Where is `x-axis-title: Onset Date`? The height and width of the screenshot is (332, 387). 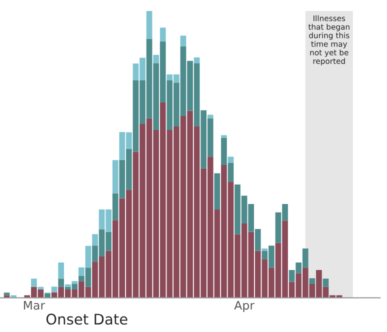
x-axis-title: Onset Date is located at coordinates (87, 319).